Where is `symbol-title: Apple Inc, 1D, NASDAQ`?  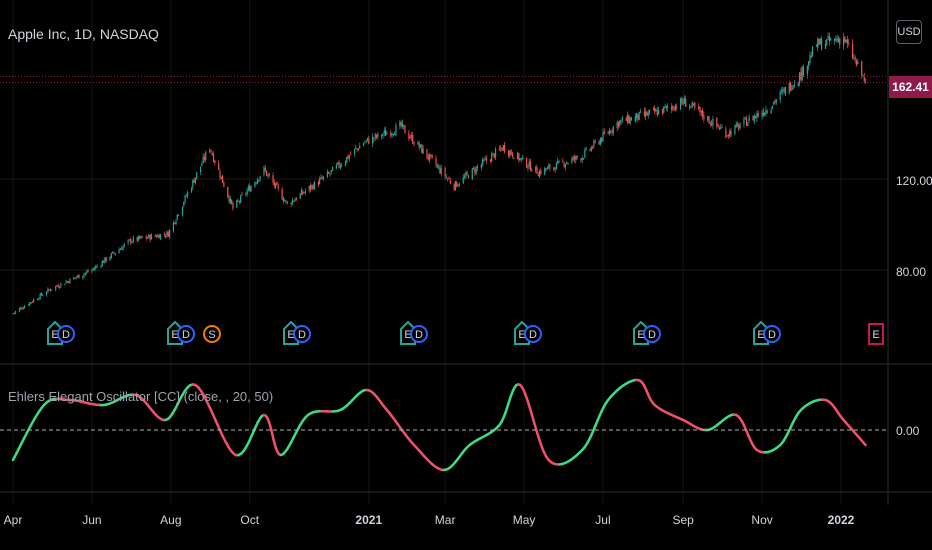 symbol-title: Apple Inc, 1D, NASDAQ is located at coordinates (83, 34).